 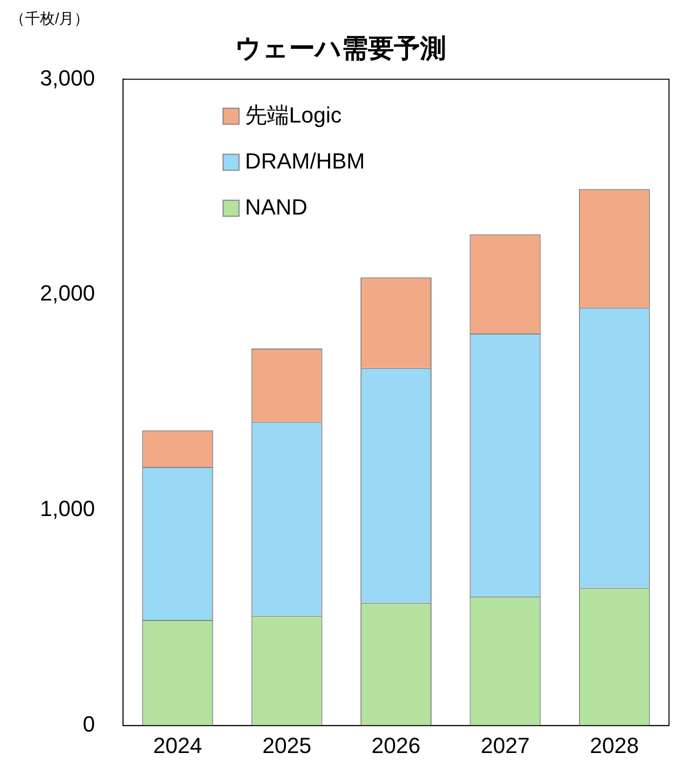 I want to click on y-tick-label: 2,000, so click(x=68, y=293).